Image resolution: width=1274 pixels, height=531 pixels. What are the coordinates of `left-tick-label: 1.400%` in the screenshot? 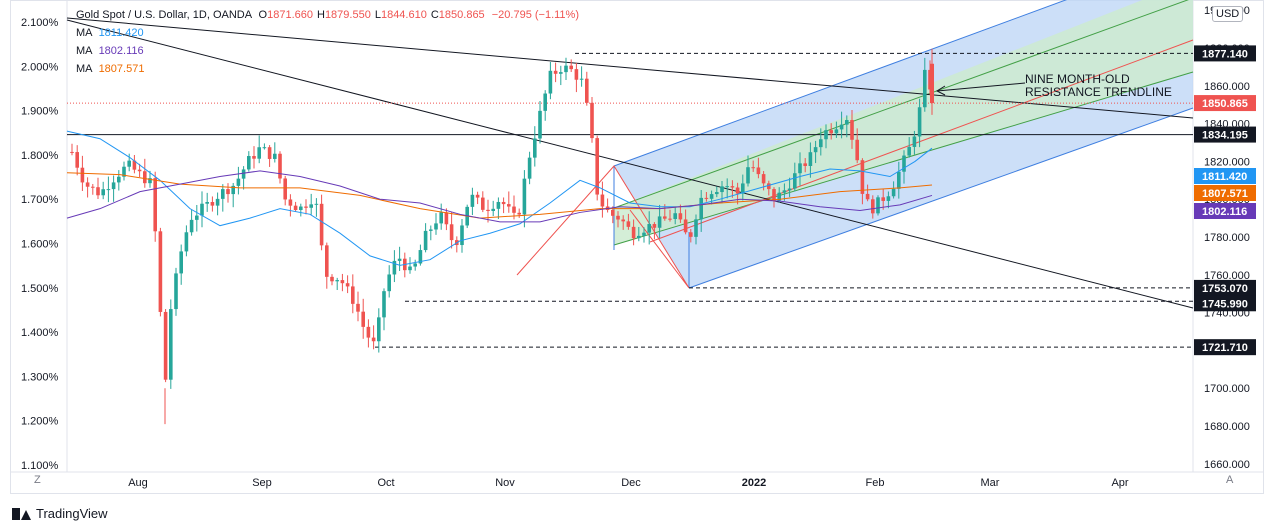 It's located at (40, 333).